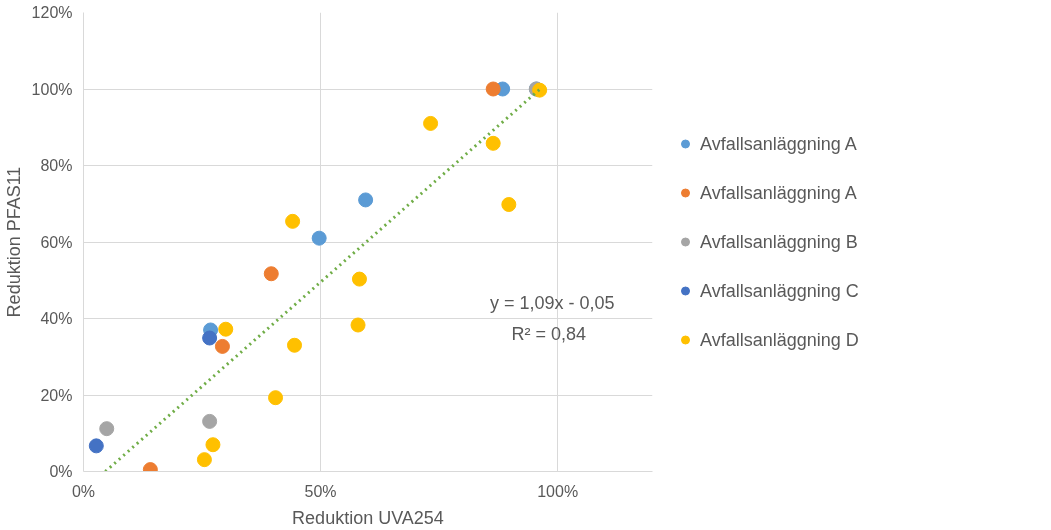  I want to click on x-tick-label: 100%, so click(558, 491).